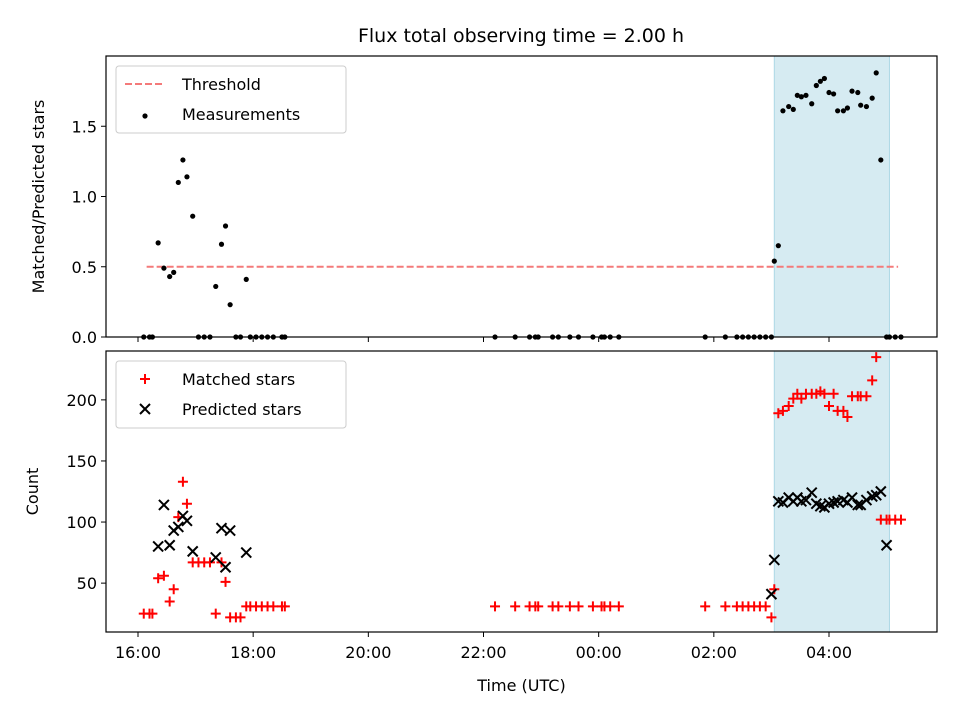  Describe the element at coordinates (145, 409) in the screenshot. I see `legend-handle-predicted` at that location.